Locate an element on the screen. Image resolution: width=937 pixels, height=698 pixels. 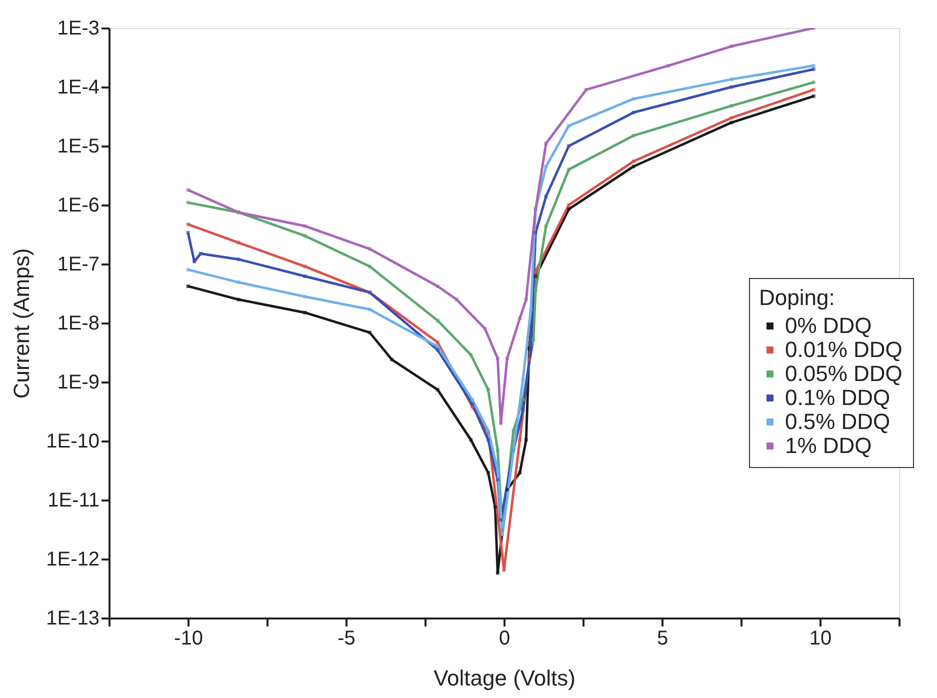
y-tick-label: 1E-13 is located at coordinates (73, 619).